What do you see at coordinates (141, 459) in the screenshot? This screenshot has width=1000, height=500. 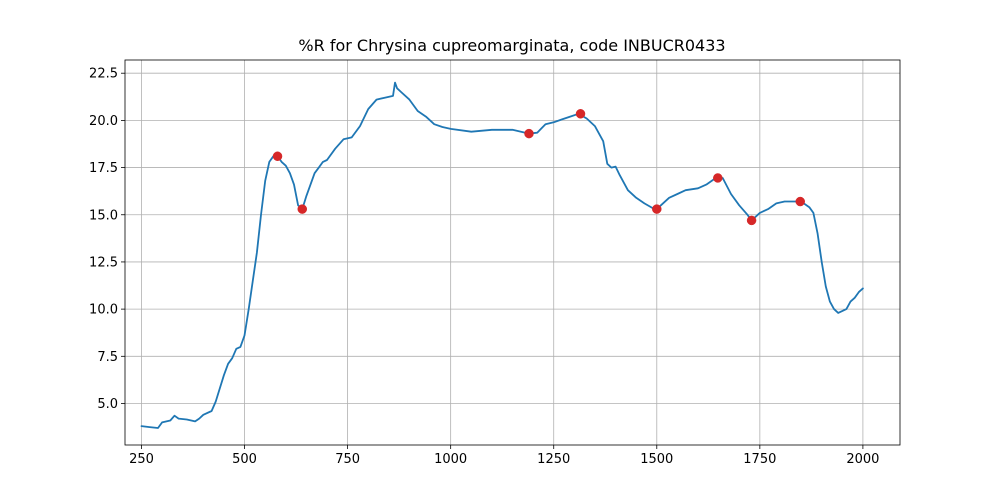 I see `x-tick-label: 250` at bounding box center [141, 459].